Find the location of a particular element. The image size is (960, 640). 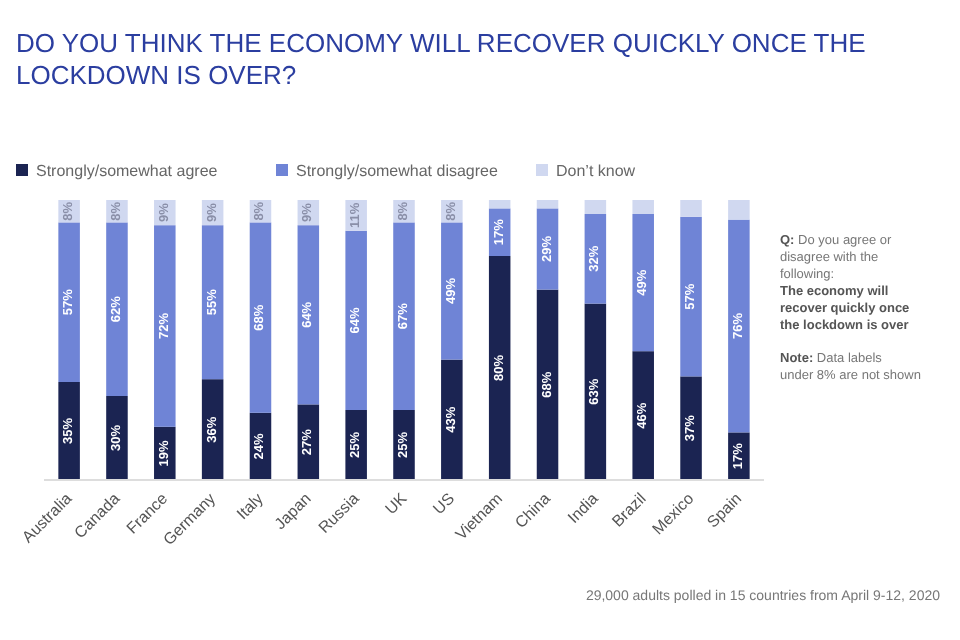

x-tick-label: UK is located at coordinates (396, 503).